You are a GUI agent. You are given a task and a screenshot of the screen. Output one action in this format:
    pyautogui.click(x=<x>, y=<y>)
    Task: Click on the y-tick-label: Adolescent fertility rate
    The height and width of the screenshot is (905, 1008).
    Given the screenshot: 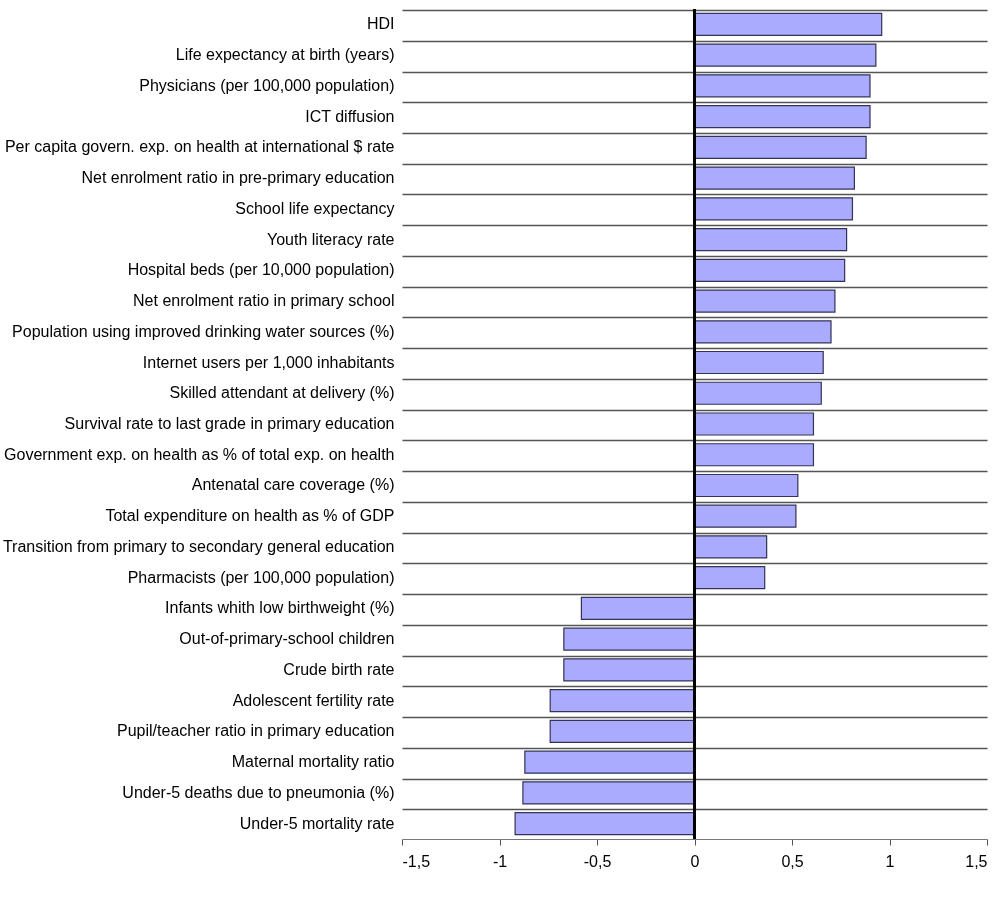 What is the action you would take?
    pyautogui.click(x=313, y=700)
    